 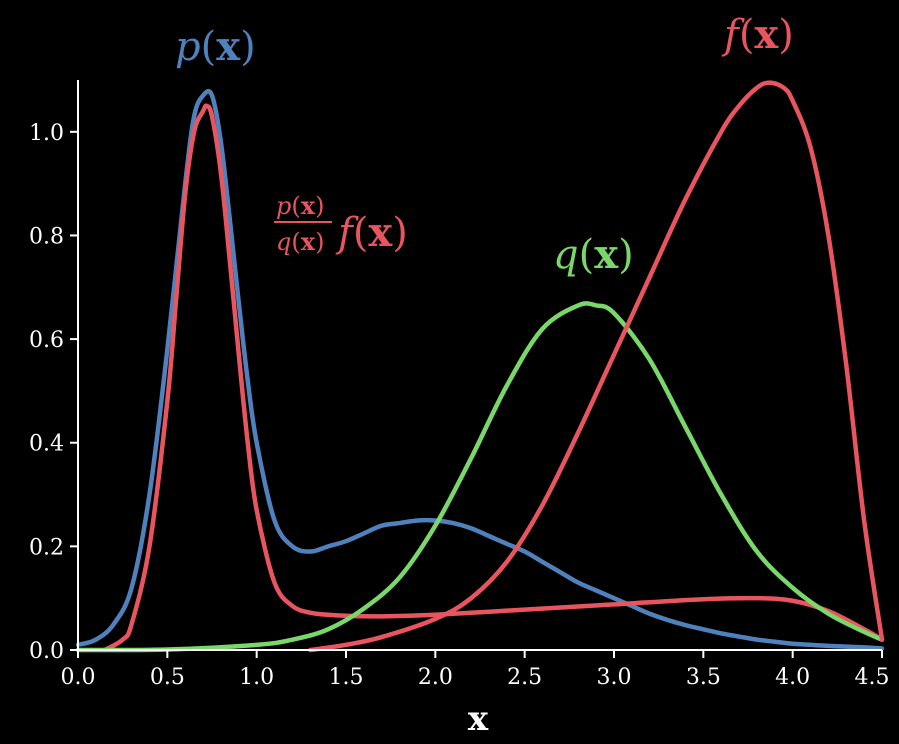 What do you see at coordinates (346, 677) in the screenshot?
I see `x-tick-label: 1.5` at bounding box center [346, 677].